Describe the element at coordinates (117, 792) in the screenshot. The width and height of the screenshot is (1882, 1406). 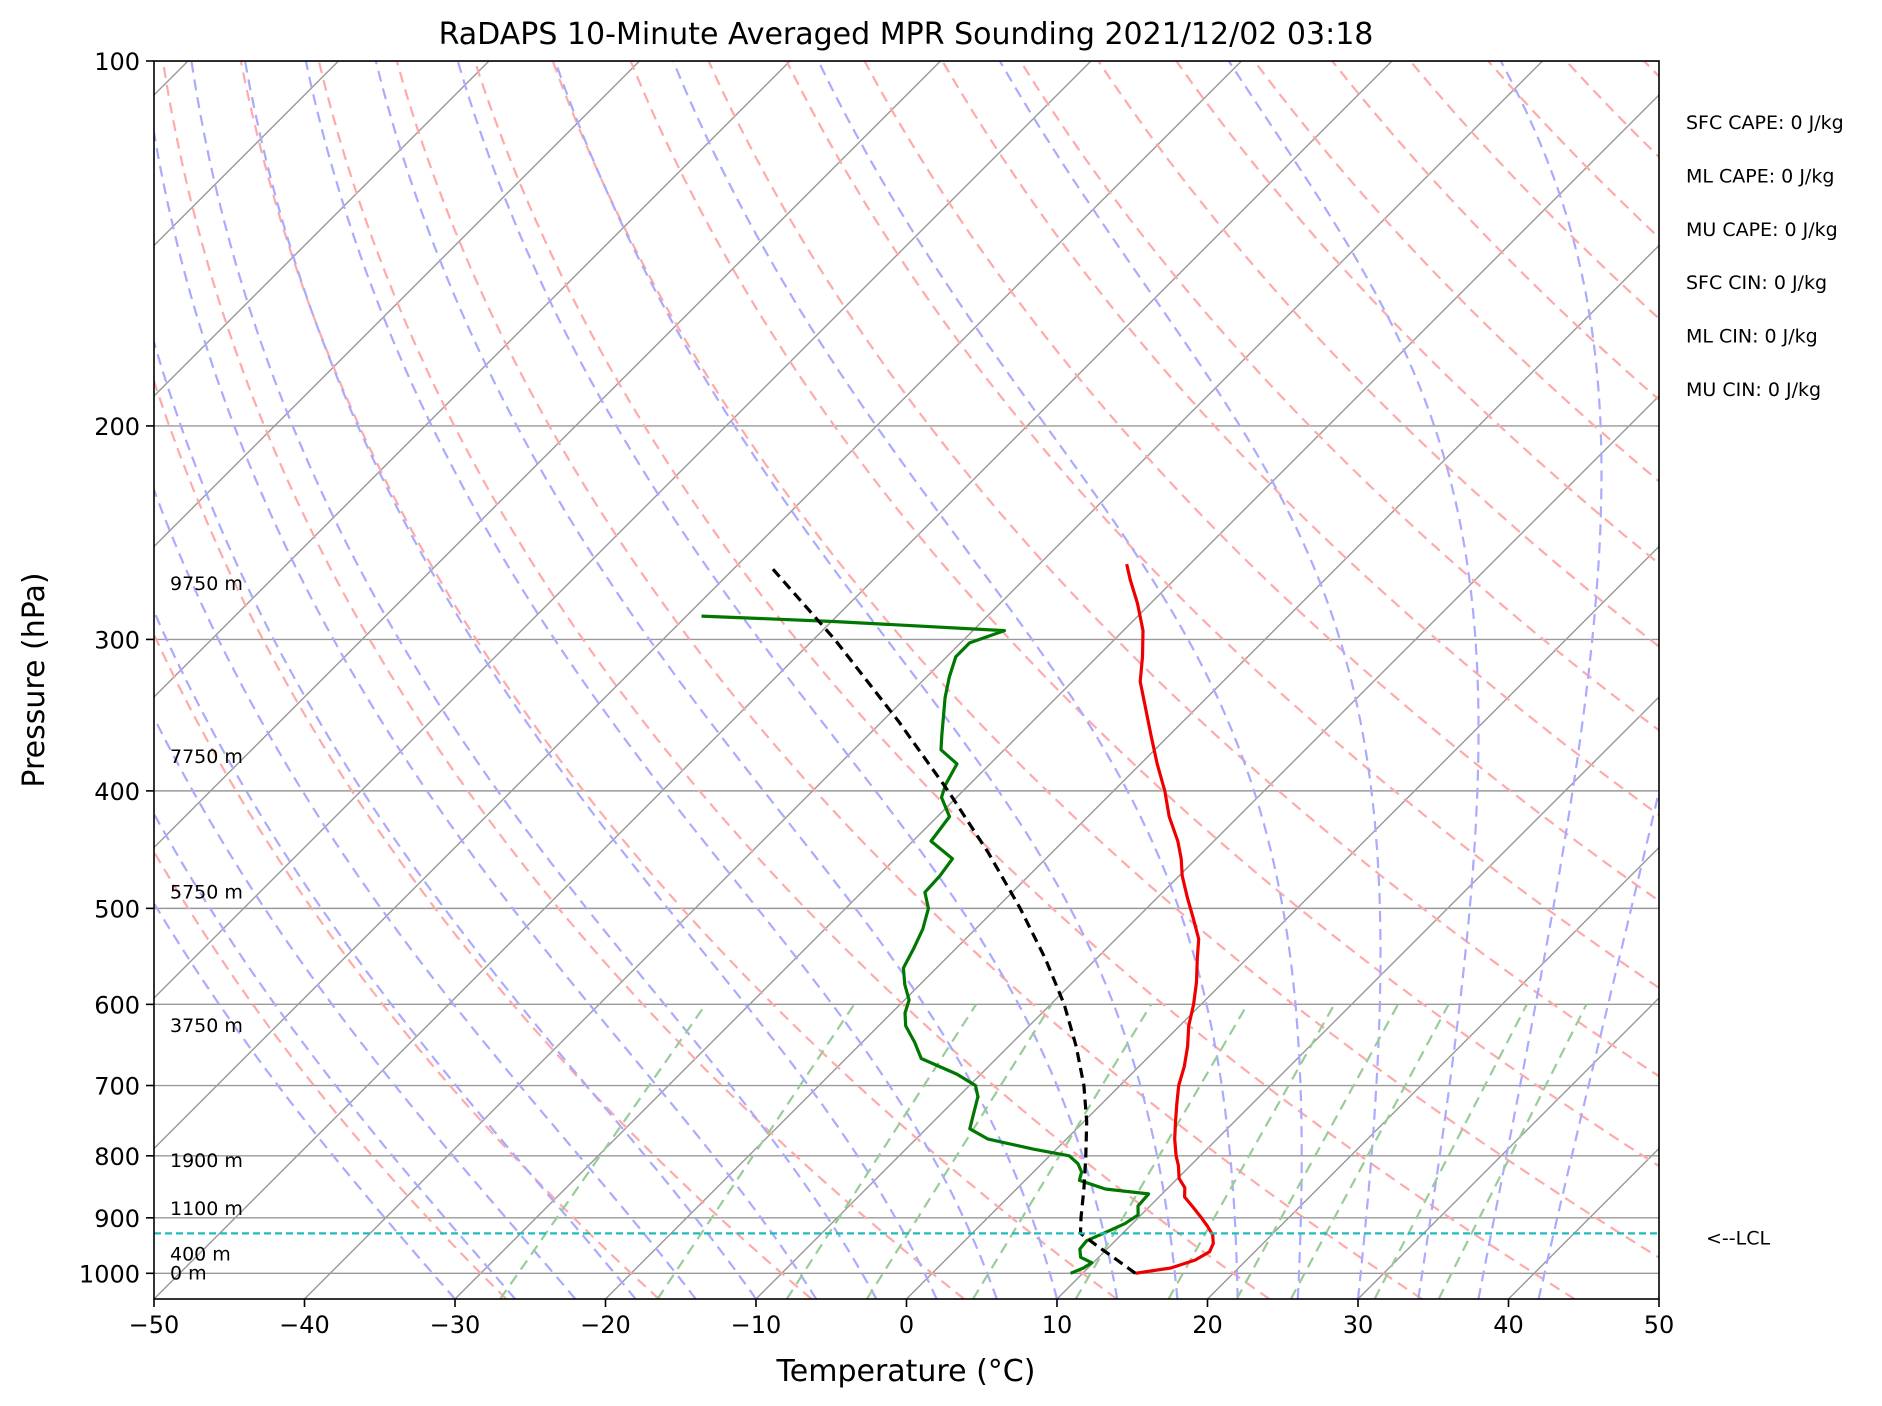
I see `y-tick-label: 400` at that location.